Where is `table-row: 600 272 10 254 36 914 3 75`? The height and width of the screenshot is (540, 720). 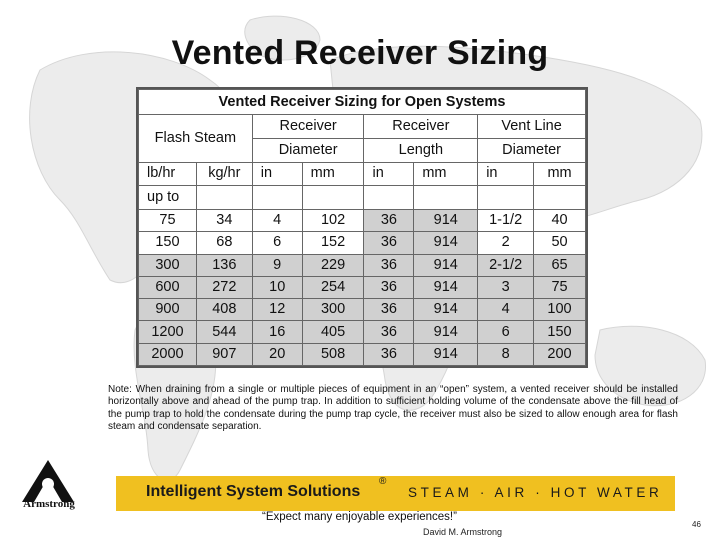
table-row: 600 272 10 254 36 914 3 75 is located at coordinates (362, 287).